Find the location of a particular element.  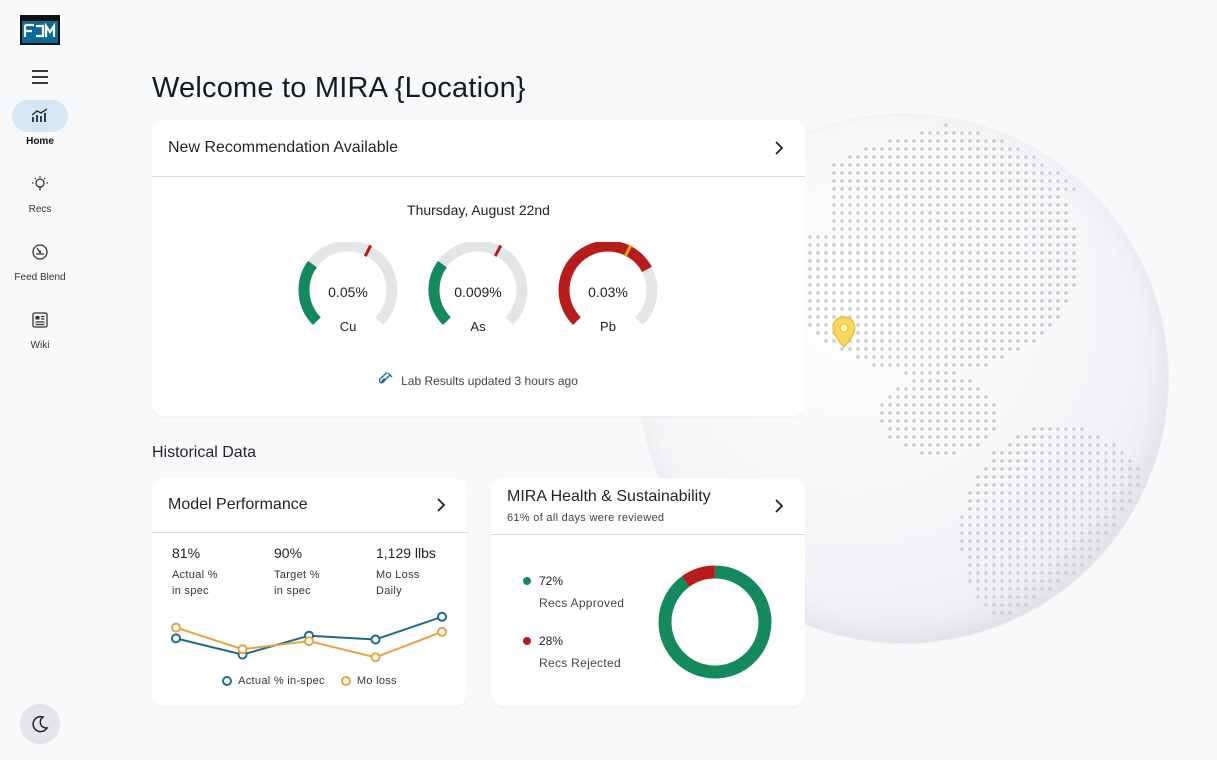

gauge-as: 0.009% As is located at coordinates (478, 290).